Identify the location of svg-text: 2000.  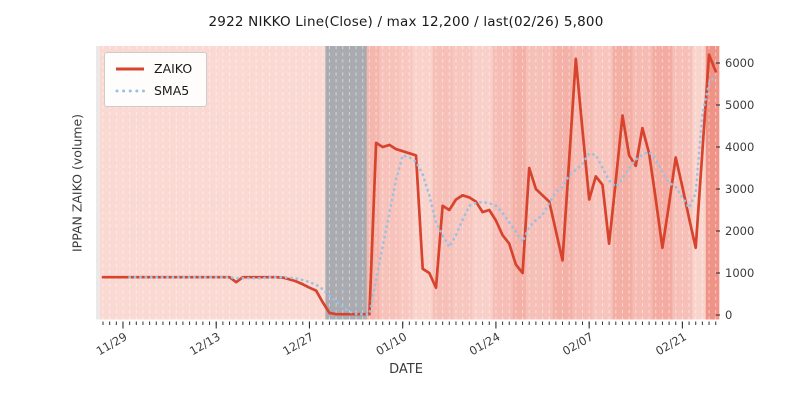
(739, 231).